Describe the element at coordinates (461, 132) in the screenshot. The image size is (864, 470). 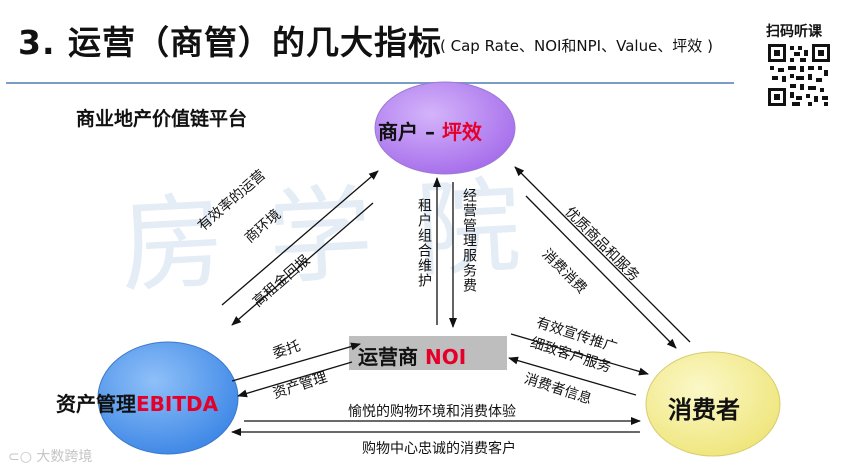
I see `tenant-metric: 坪效` at that location.